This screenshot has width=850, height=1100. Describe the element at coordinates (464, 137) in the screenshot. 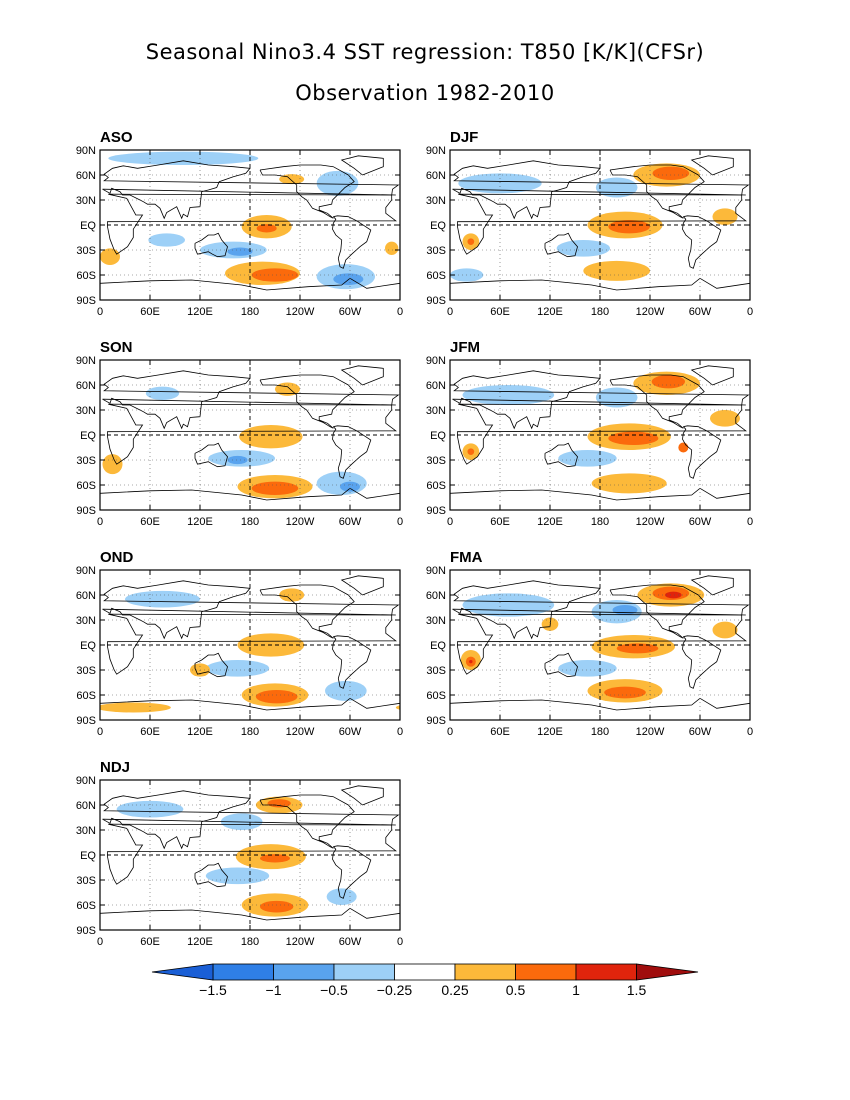

I see `panel-label: DJF` at that location.